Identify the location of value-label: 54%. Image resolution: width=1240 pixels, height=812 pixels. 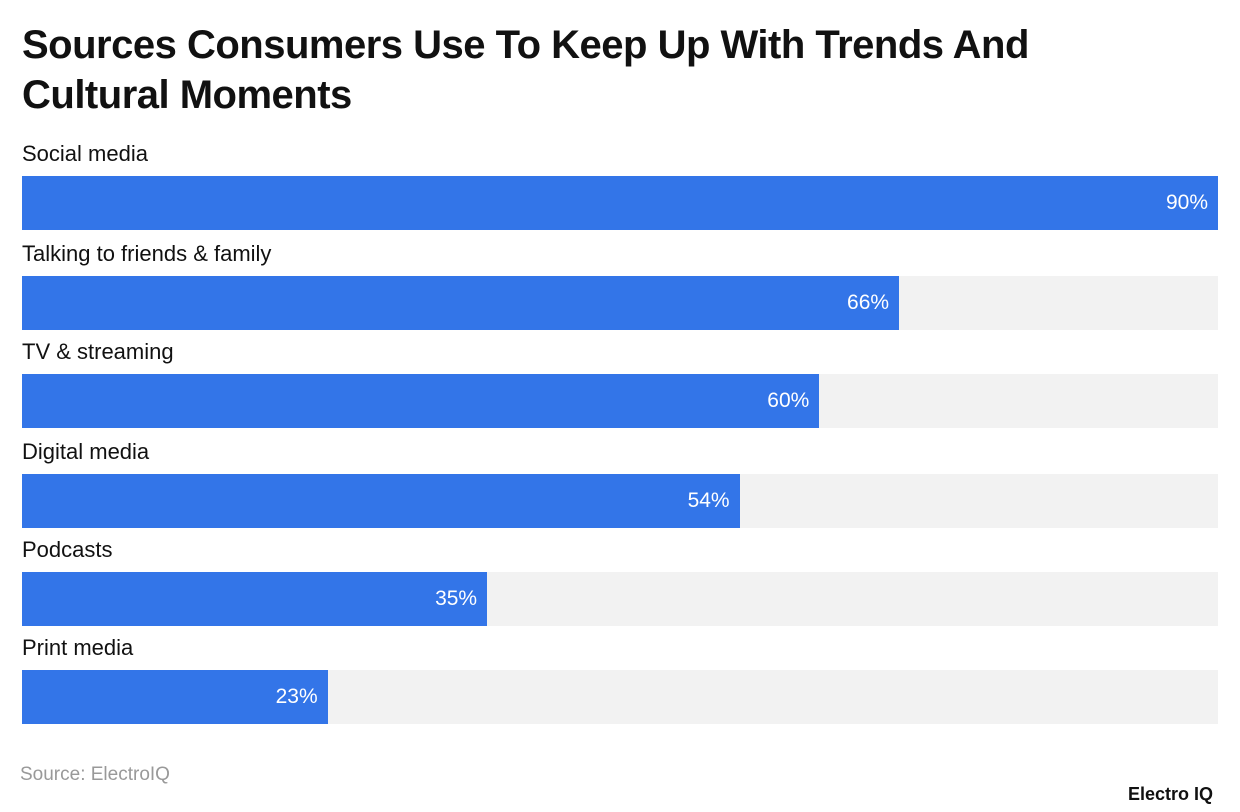
(708, 500).